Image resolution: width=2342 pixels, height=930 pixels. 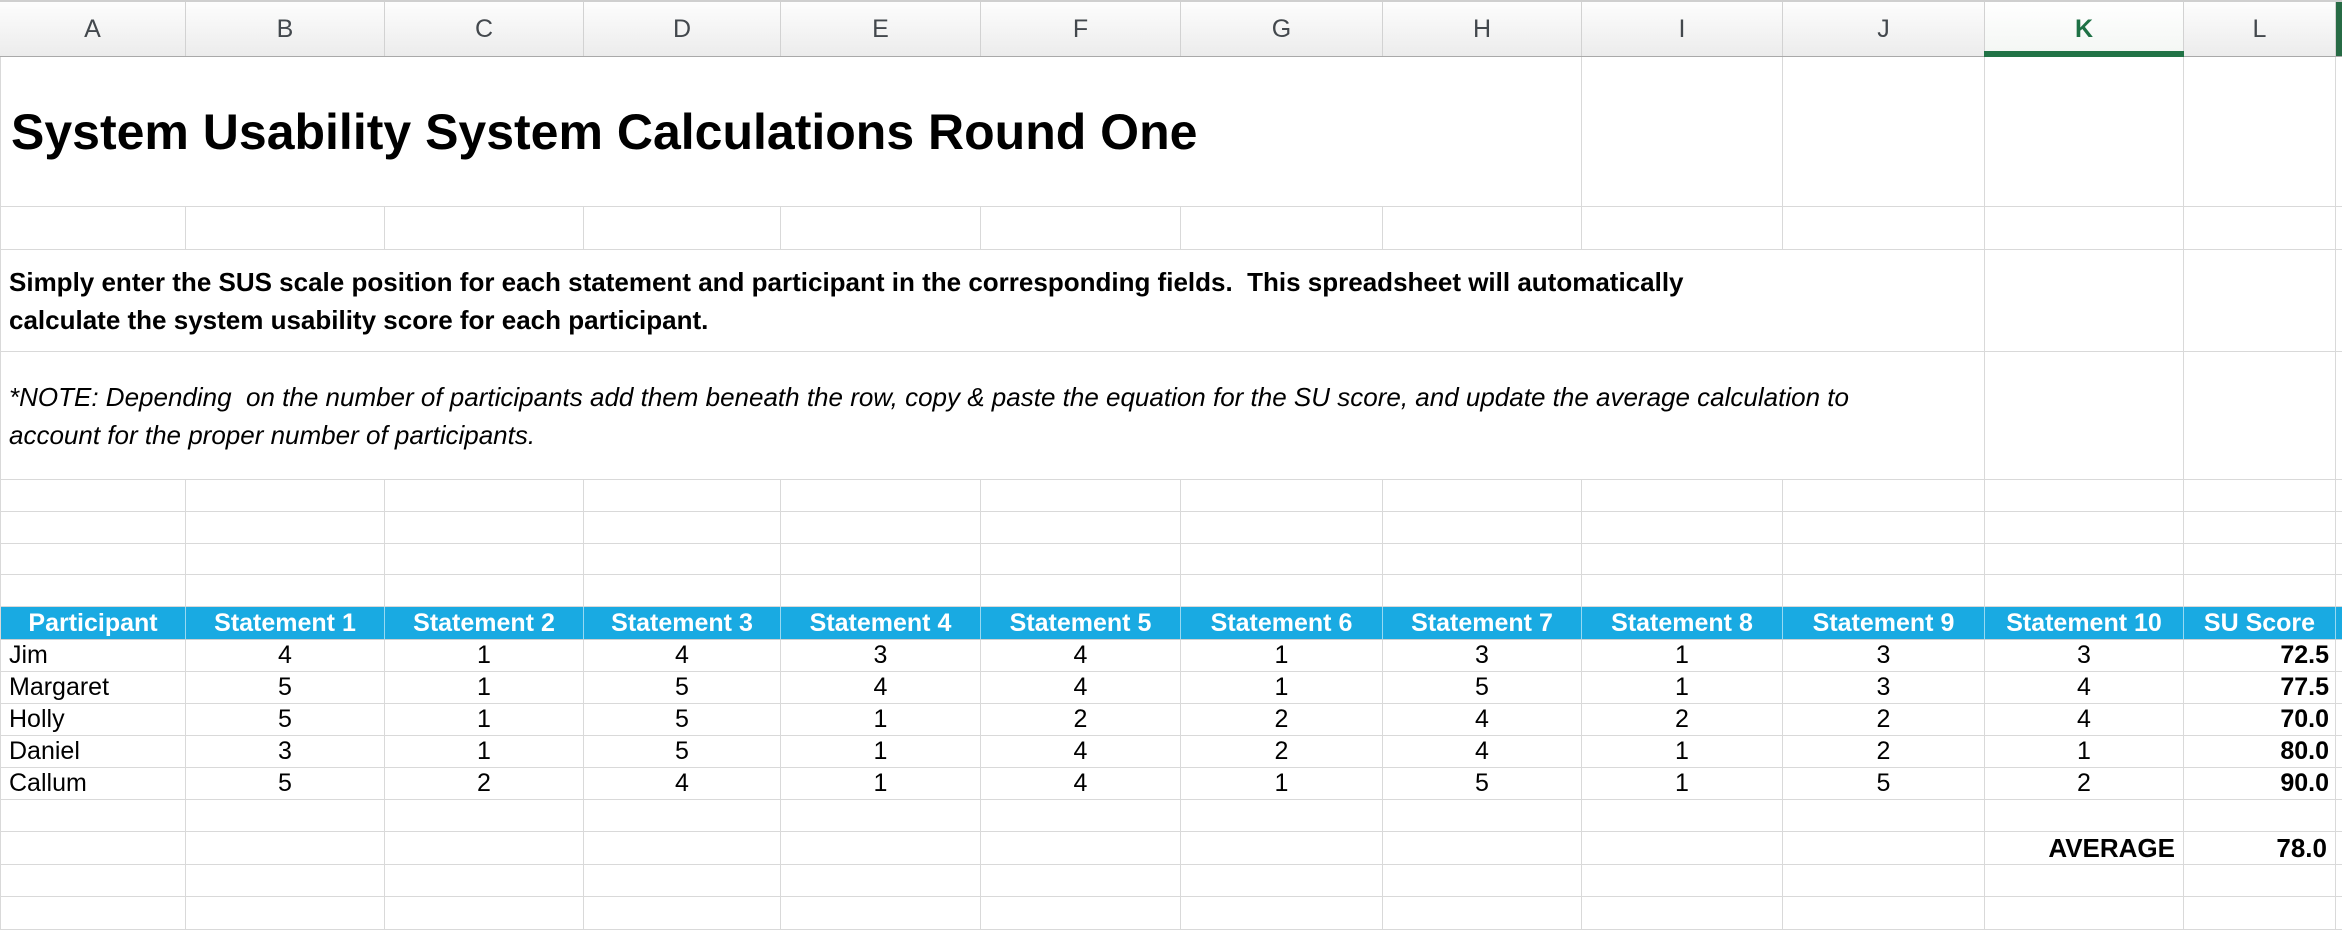 I want to click on table-header-statement-3: Statement 3, so click(x=682, y=623).